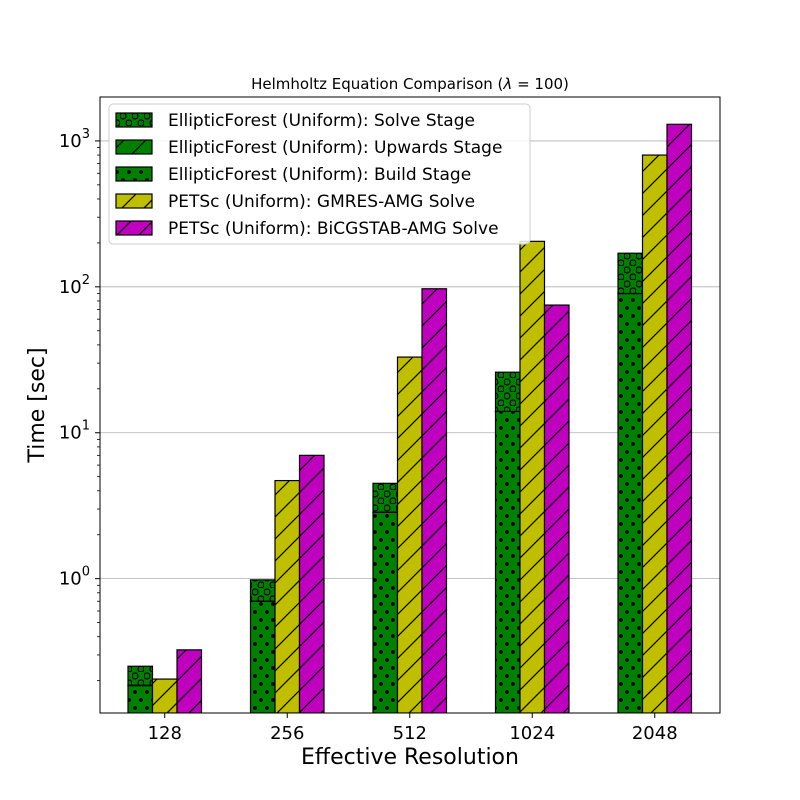 The height and width of the screenshot is (800, 800). I want to click on x-tick-label: 128, so click(165, 733).